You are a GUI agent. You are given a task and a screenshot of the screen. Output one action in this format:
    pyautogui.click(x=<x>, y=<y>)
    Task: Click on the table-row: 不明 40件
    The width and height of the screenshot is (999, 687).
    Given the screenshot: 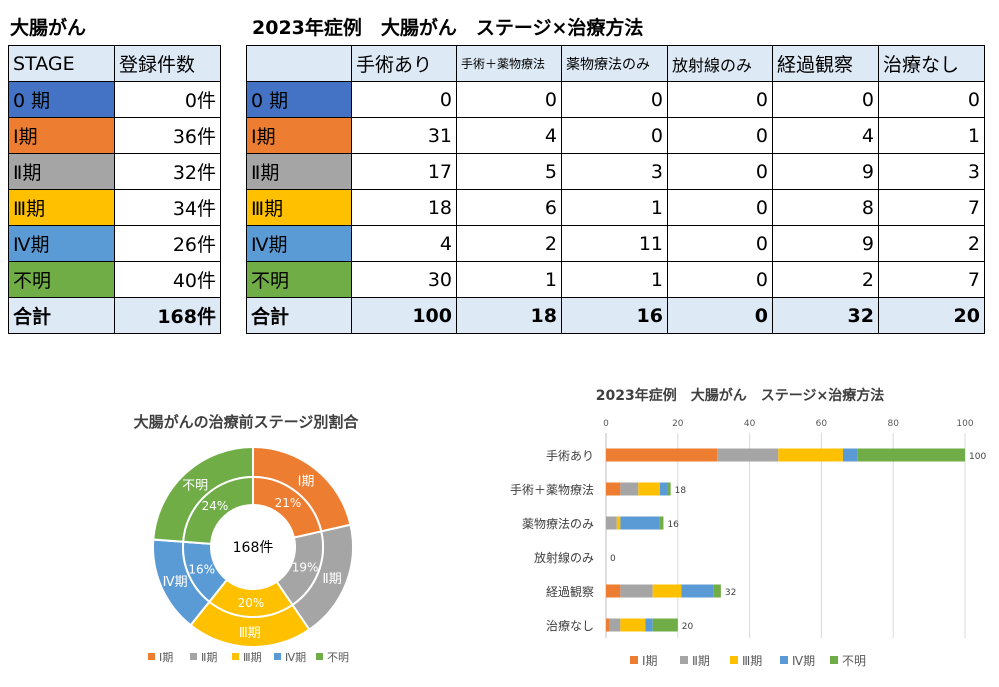 What is the action you would take?
    pyautogui.click(x=114, y=279)
    